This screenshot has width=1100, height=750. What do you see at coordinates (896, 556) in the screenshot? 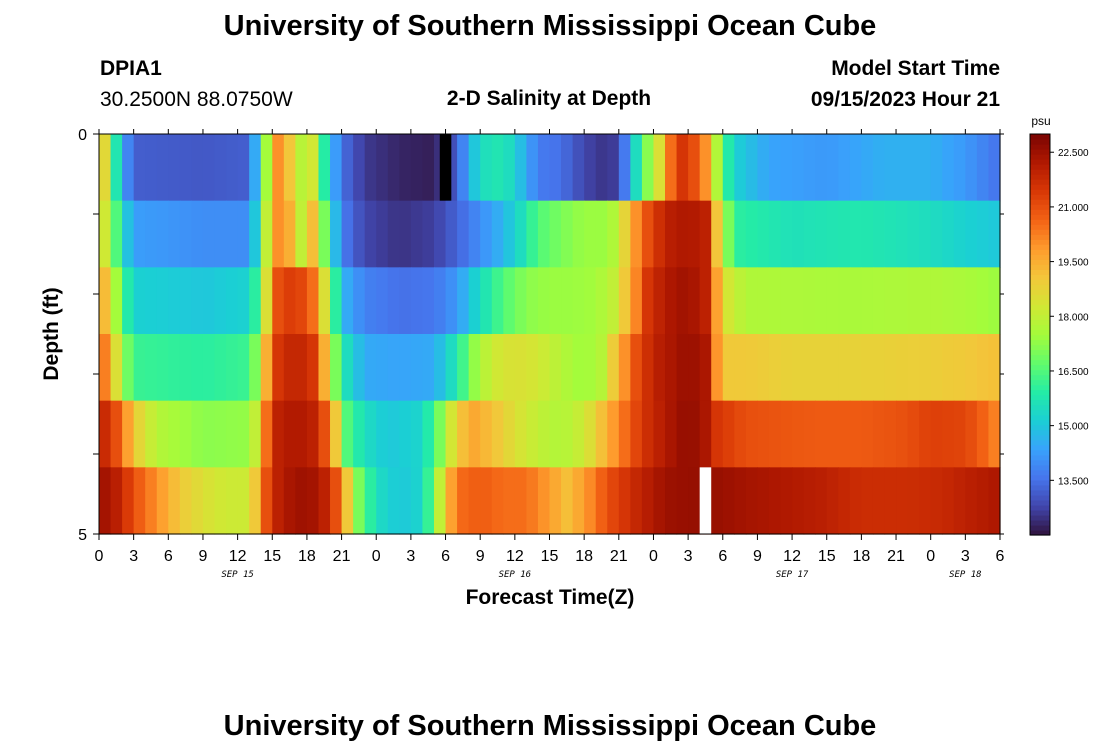
I see `x-tick-label: 21` at bounding box center [896, 556].